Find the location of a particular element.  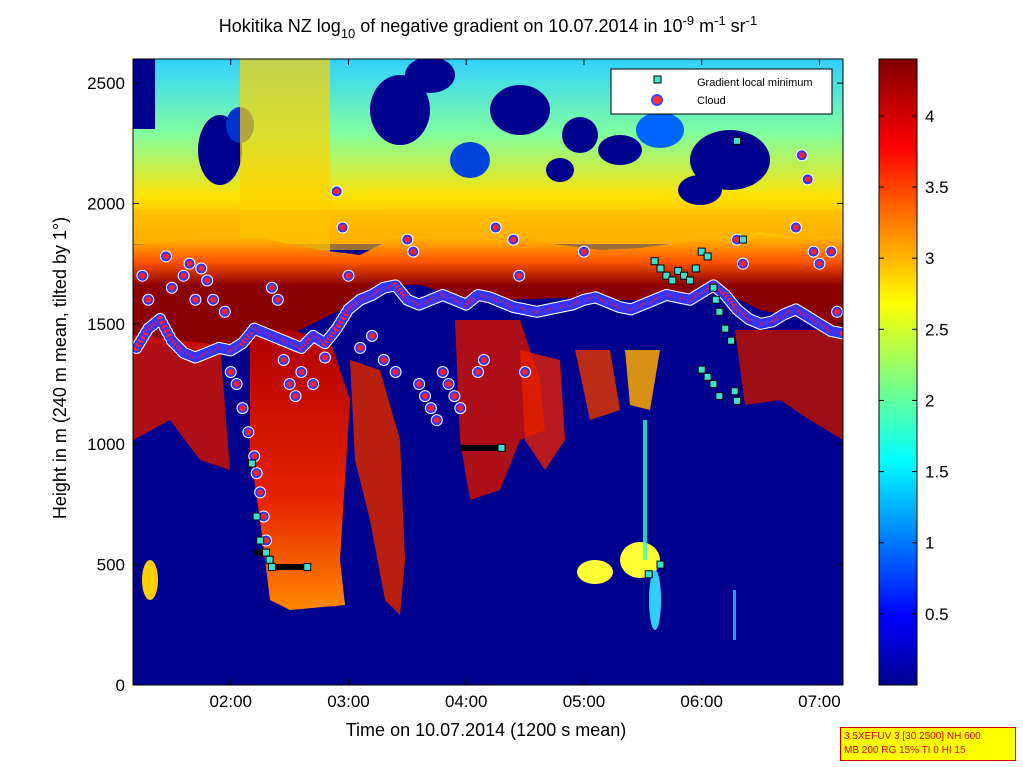

legend: Gradient local minimum Cloud is located at coordinates (721, 91).